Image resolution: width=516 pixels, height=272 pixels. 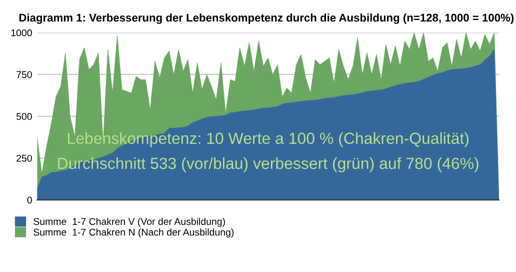 I want to click on legend-label: Summe 1-7 Chakren N (Nach der Ausbildung), so click(x=134, y=233).